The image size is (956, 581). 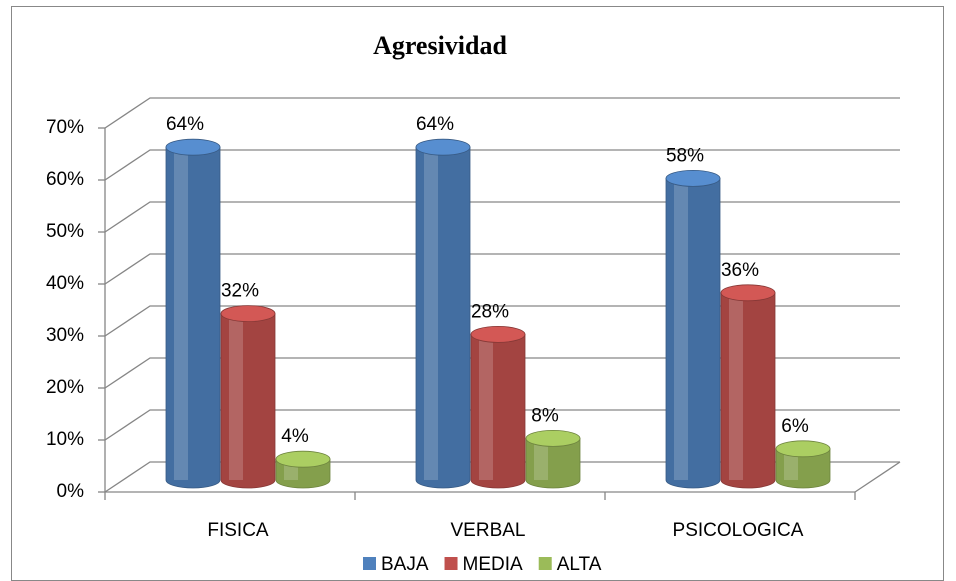 What do you see at coordinates (685, 155) in the screenshot?
I see `value-label: 58%` at bounding box center [685, 155].